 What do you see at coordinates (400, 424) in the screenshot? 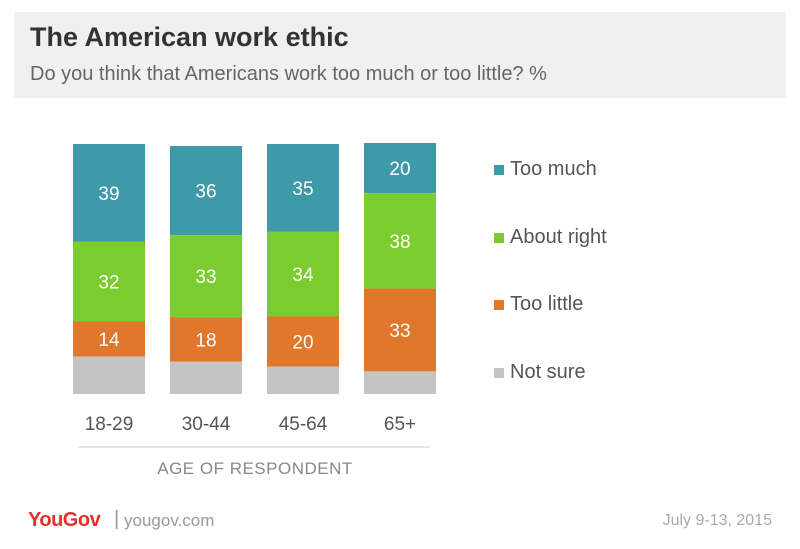
I see `x-tick-label-65: 65+` at bounding box center [400, 424].